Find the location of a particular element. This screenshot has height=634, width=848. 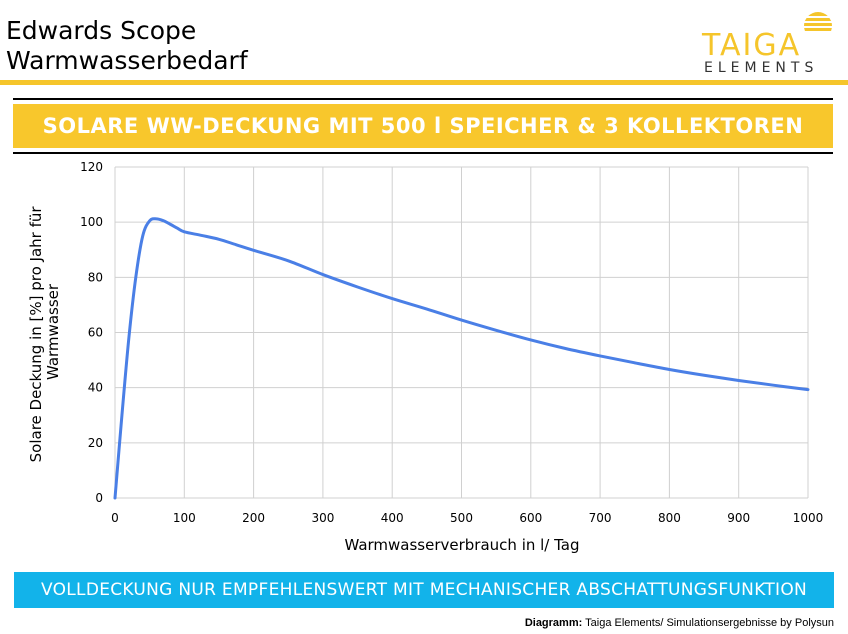

logo-subtitle: ELEMENTS is located at coordinates (761, 68).